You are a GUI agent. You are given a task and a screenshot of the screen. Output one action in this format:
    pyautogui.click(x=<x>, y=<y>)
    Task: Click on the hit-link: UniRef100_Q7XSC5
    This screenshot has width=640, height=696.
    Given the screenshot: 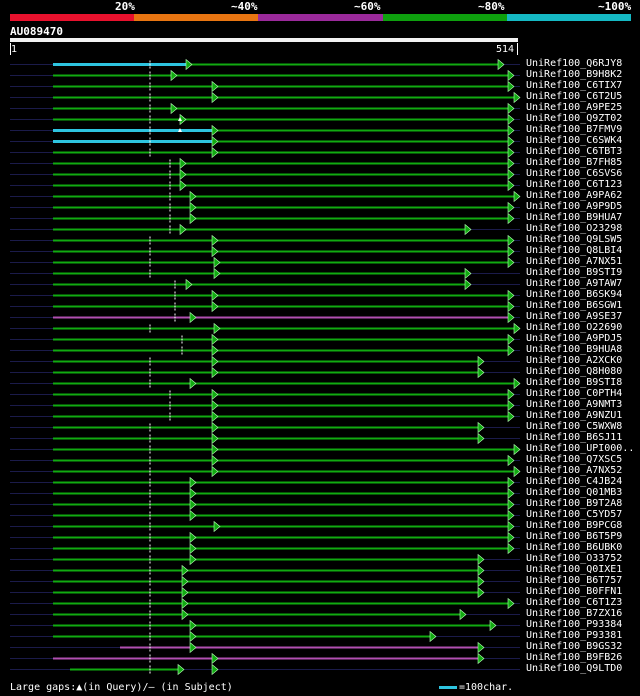 What is the action you would take?
    pyautogui.click(x=574, y=459)
    